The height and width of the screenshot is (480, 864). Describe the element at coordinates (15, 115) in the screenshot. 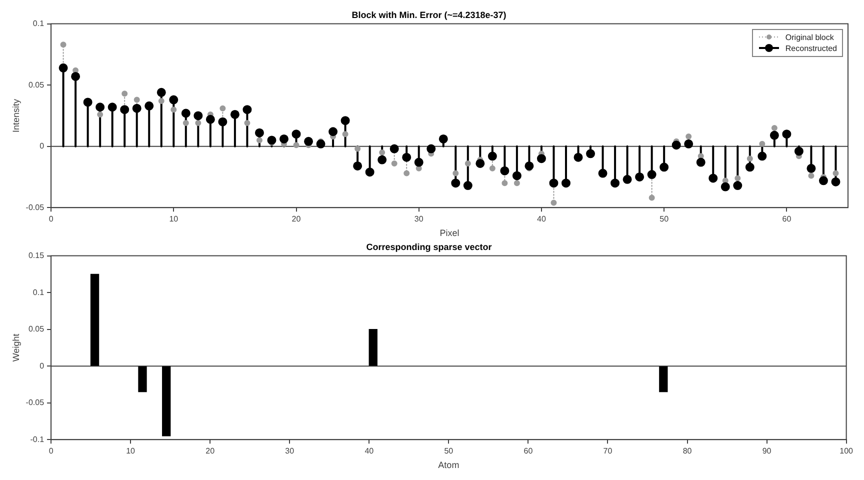

I see `y-axis-title: Intensity` at that location.